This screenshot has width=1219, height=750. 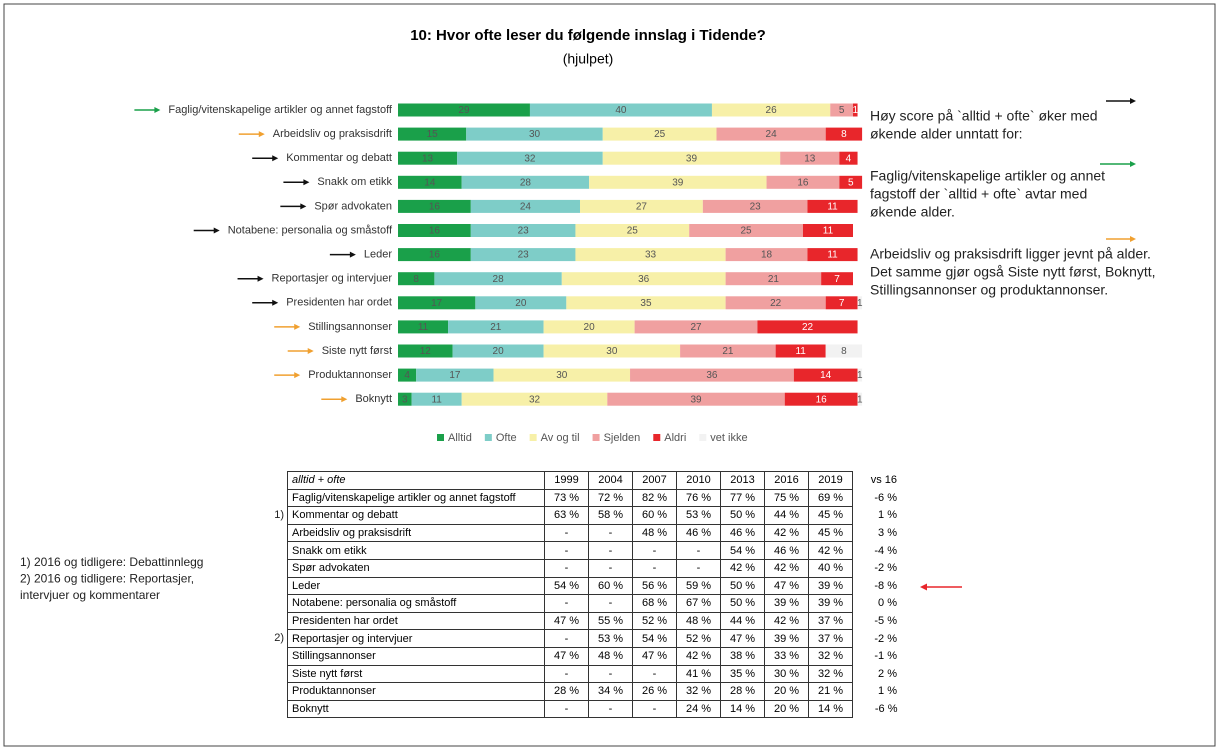 I want to click on table-cell: 35 %, so click(x=742, y=674).